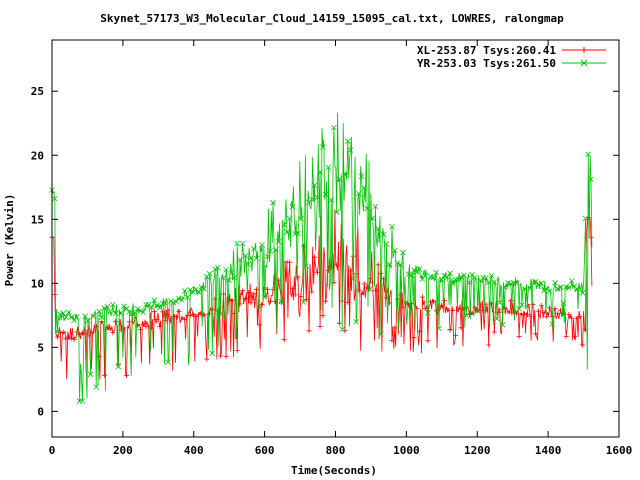  I want to click on y-tick-label: 25, so click(37, 91).